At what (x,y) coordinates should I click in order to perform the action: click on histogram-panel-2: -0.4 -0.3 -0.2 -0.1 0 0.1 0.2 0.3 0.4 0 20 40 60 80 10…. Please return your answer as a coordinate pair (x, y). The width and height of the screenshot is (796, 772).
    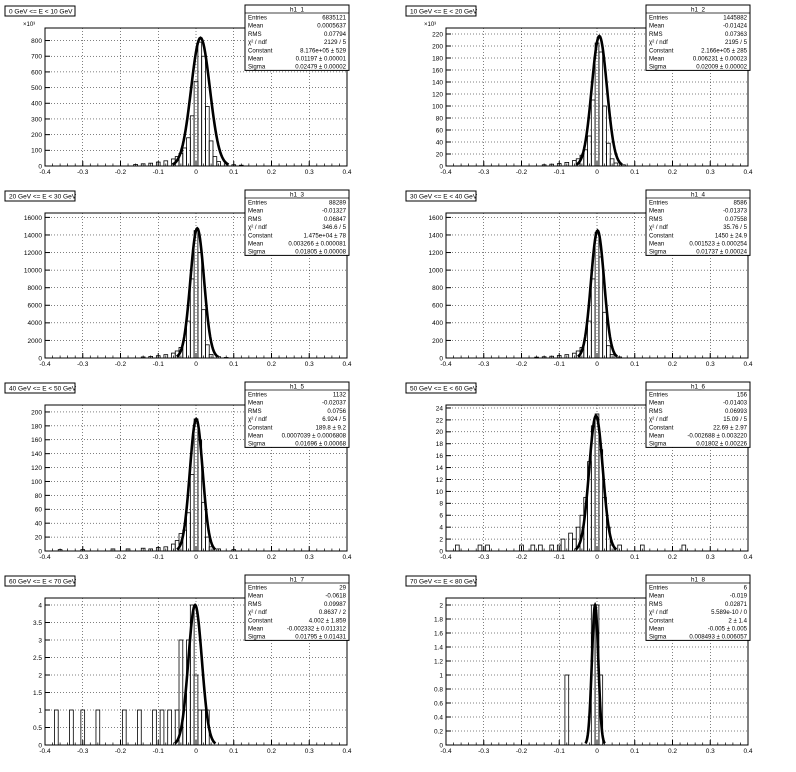
    Looking at the image, I should click on (579, 90).